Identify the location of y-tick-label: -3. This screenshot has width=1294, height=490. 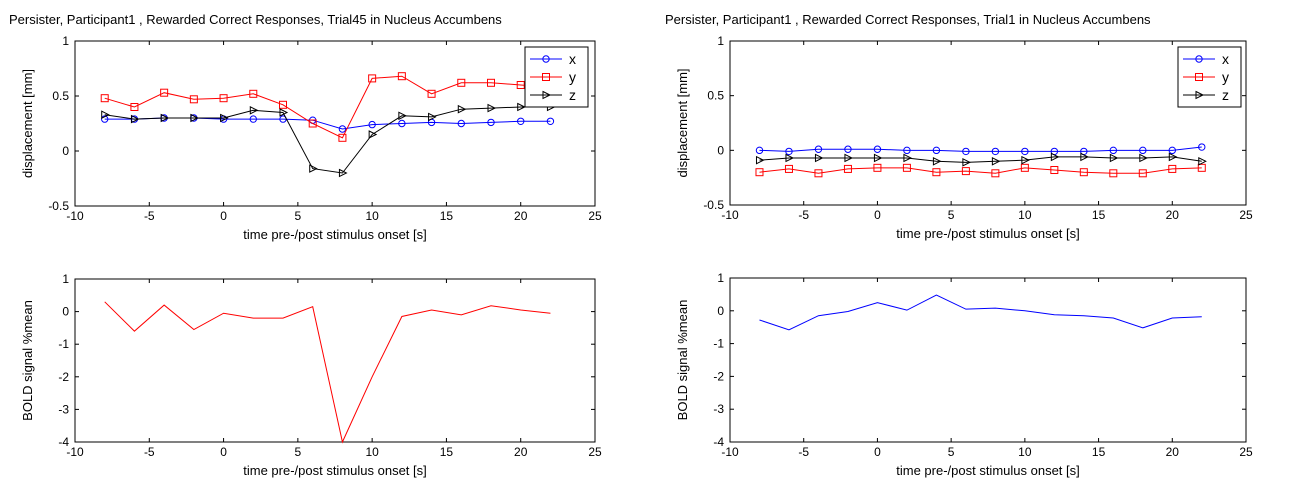
(718, 409).